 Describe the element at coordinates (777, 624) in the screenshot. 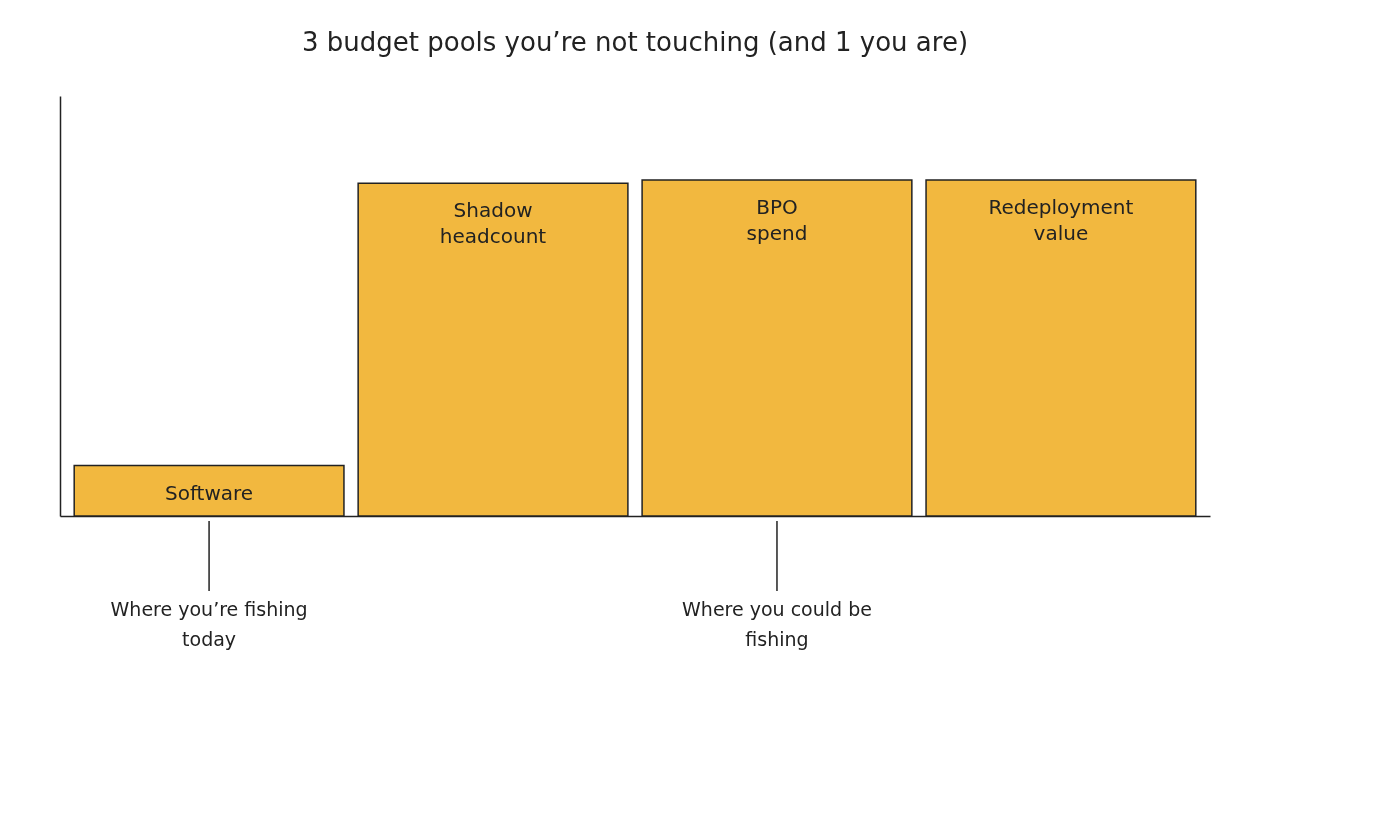

I see `annotation: Where you could be fishing` at that location.